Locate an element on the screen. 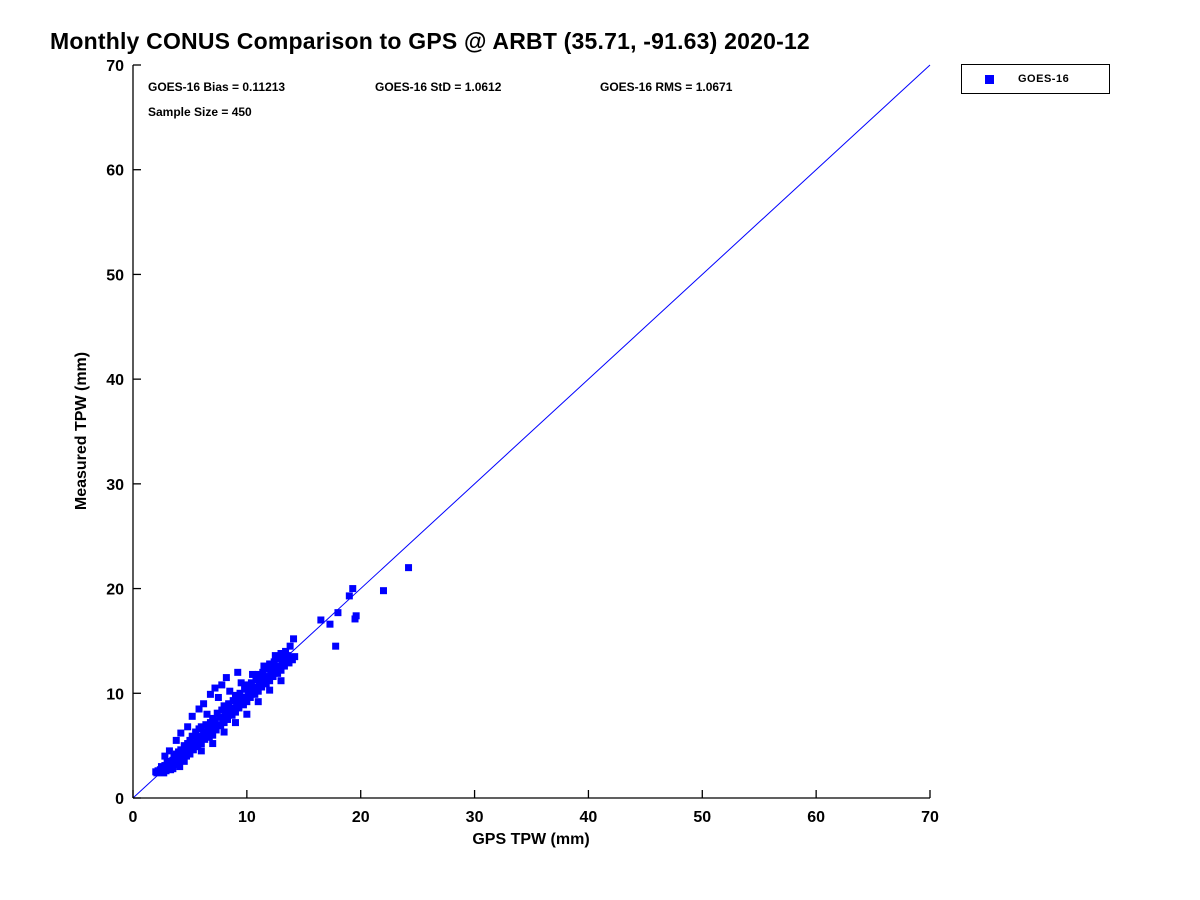  y-tick-label: 30 is located at coordinates (115, 485).